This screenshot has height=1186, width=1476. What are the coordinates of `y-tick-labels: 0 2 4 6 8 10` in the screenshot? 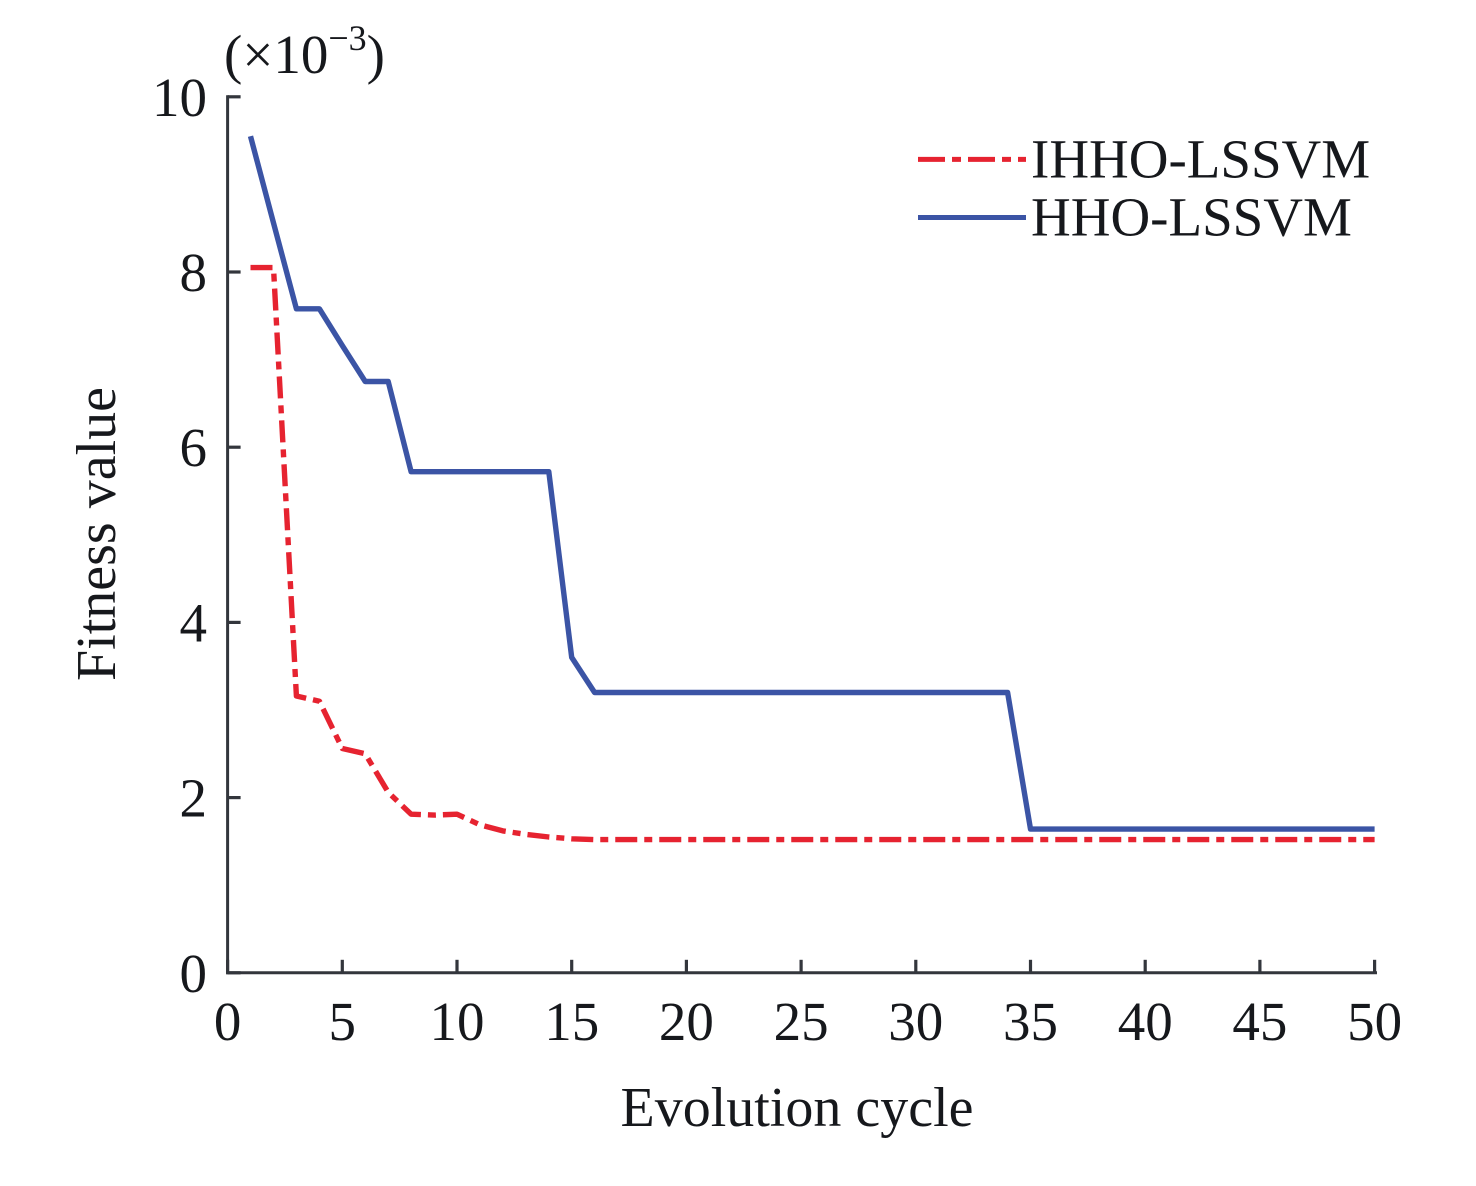 It's located at (179, 535).